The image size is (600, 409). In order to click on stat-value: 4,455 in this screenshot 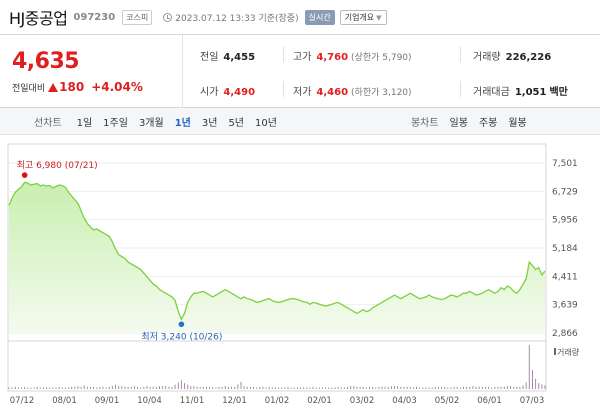, I will do `click(239, 57)`.